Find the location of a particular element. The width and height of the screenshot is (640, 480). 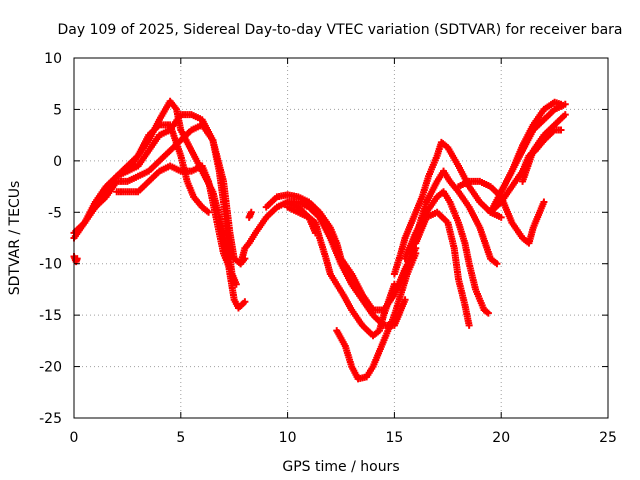

y-tick-label: -20 is located at coordinates (50, 368).